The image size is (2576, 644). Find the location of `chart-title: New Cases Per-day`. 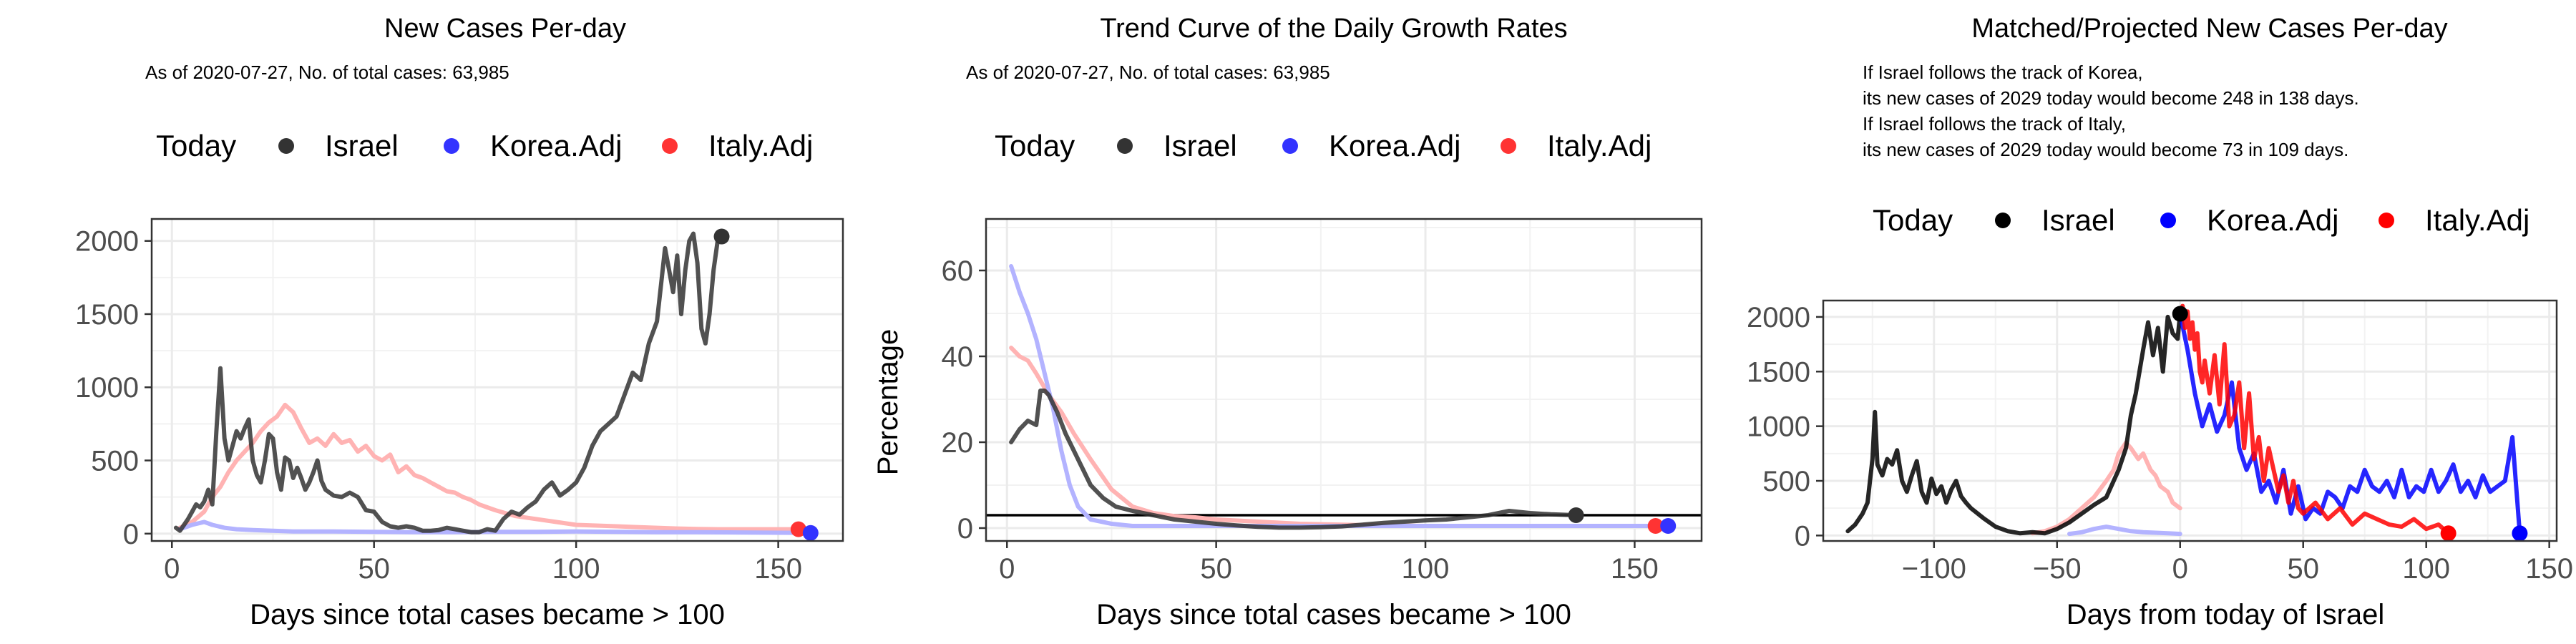

chart-title: New Cases Per-day is located at coordinates (505, 29).